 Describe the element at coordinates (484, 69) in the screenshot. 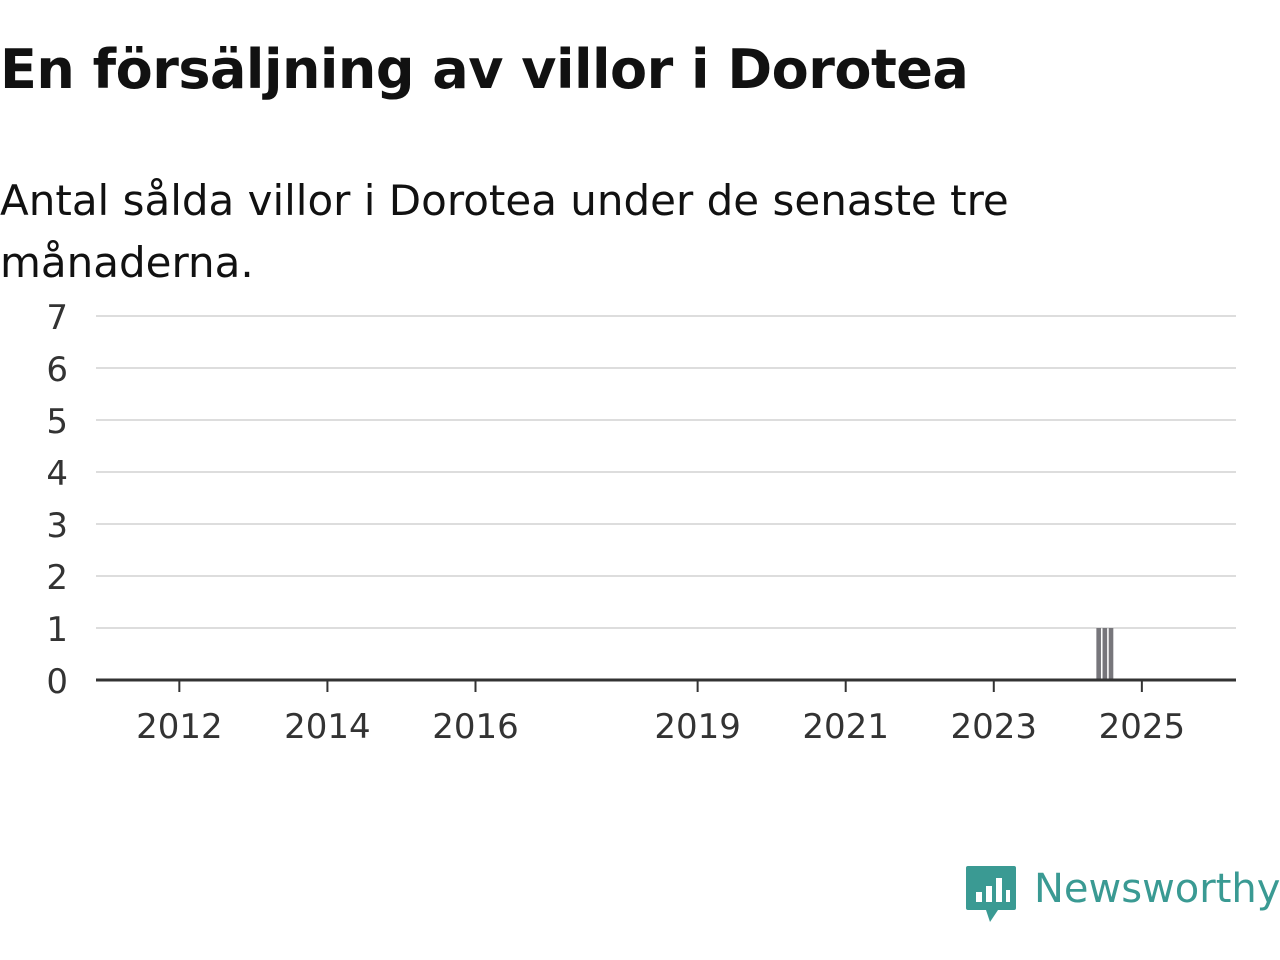

I see `chart-title: En försäljning av villor i Dorotea` at that location.